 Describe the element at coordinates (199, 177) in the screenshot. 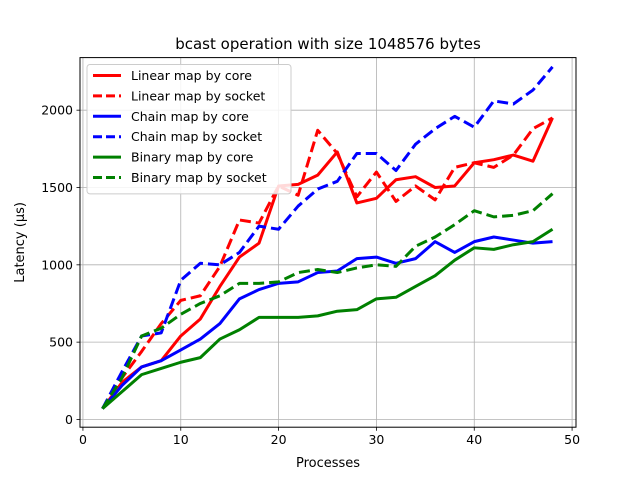

I see `legend-label: Binary map by socket` at that location.